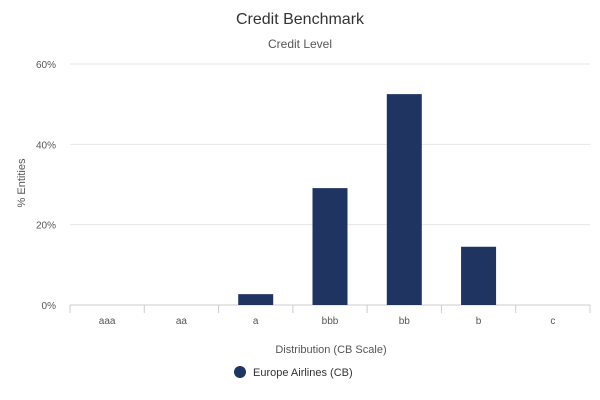  What do you see at coordinates (330, 350) in the screenshot?
I see `x-axis-title: Distribution (CB Scale)` at bounding box center [330, 350].